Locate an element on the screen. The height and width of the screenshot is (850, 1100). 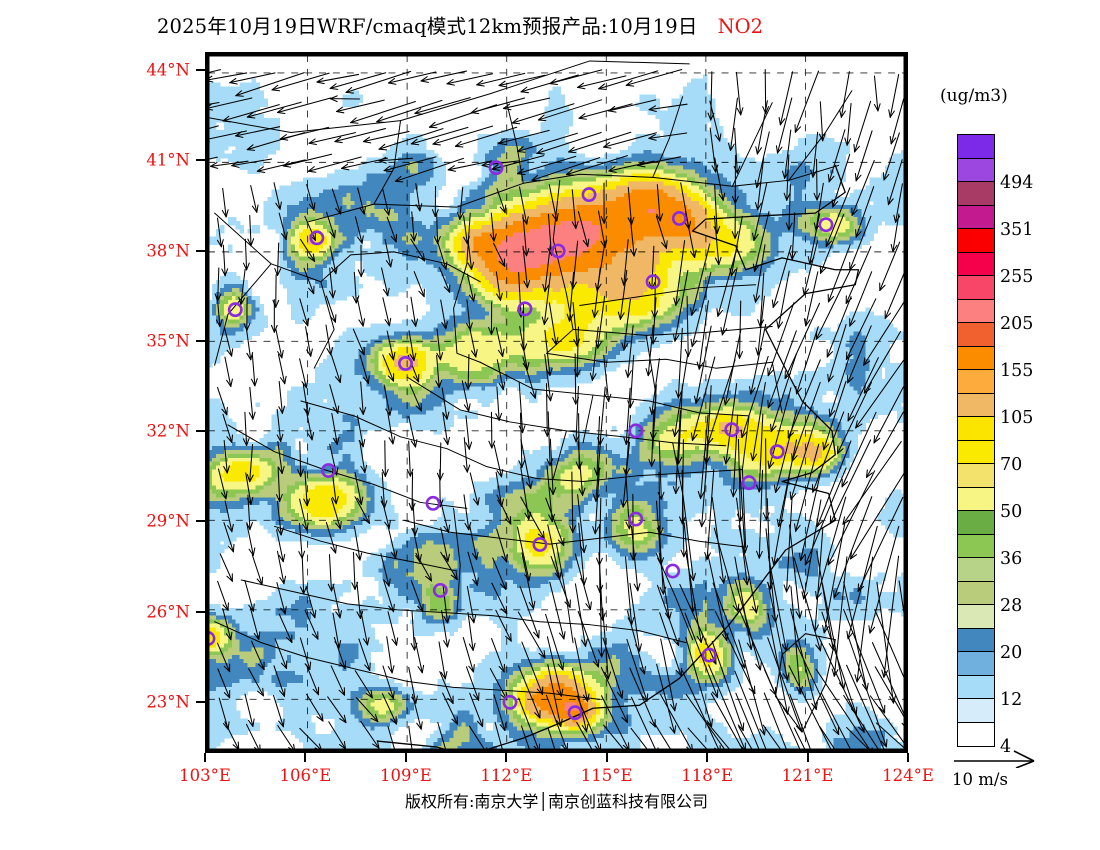
y-axis-label-1: 41°N is located at coordinates (145, 160).